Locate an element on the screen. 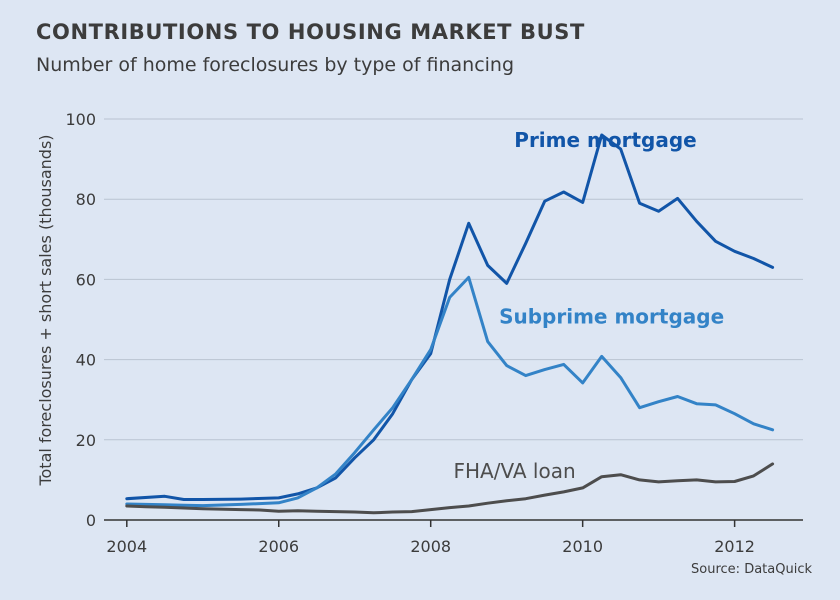  y-tick-label-60: 60 is located at coordinates (86, 279).